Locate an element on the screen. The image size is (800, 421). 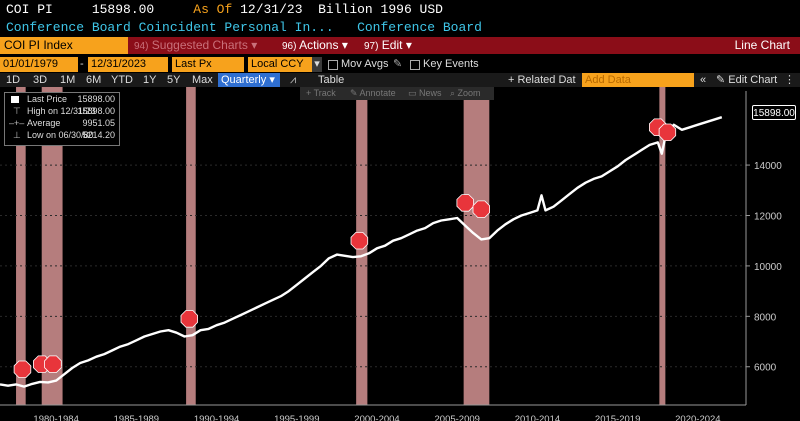
currency-select: Local CCY is located at coordinates (280, 64).